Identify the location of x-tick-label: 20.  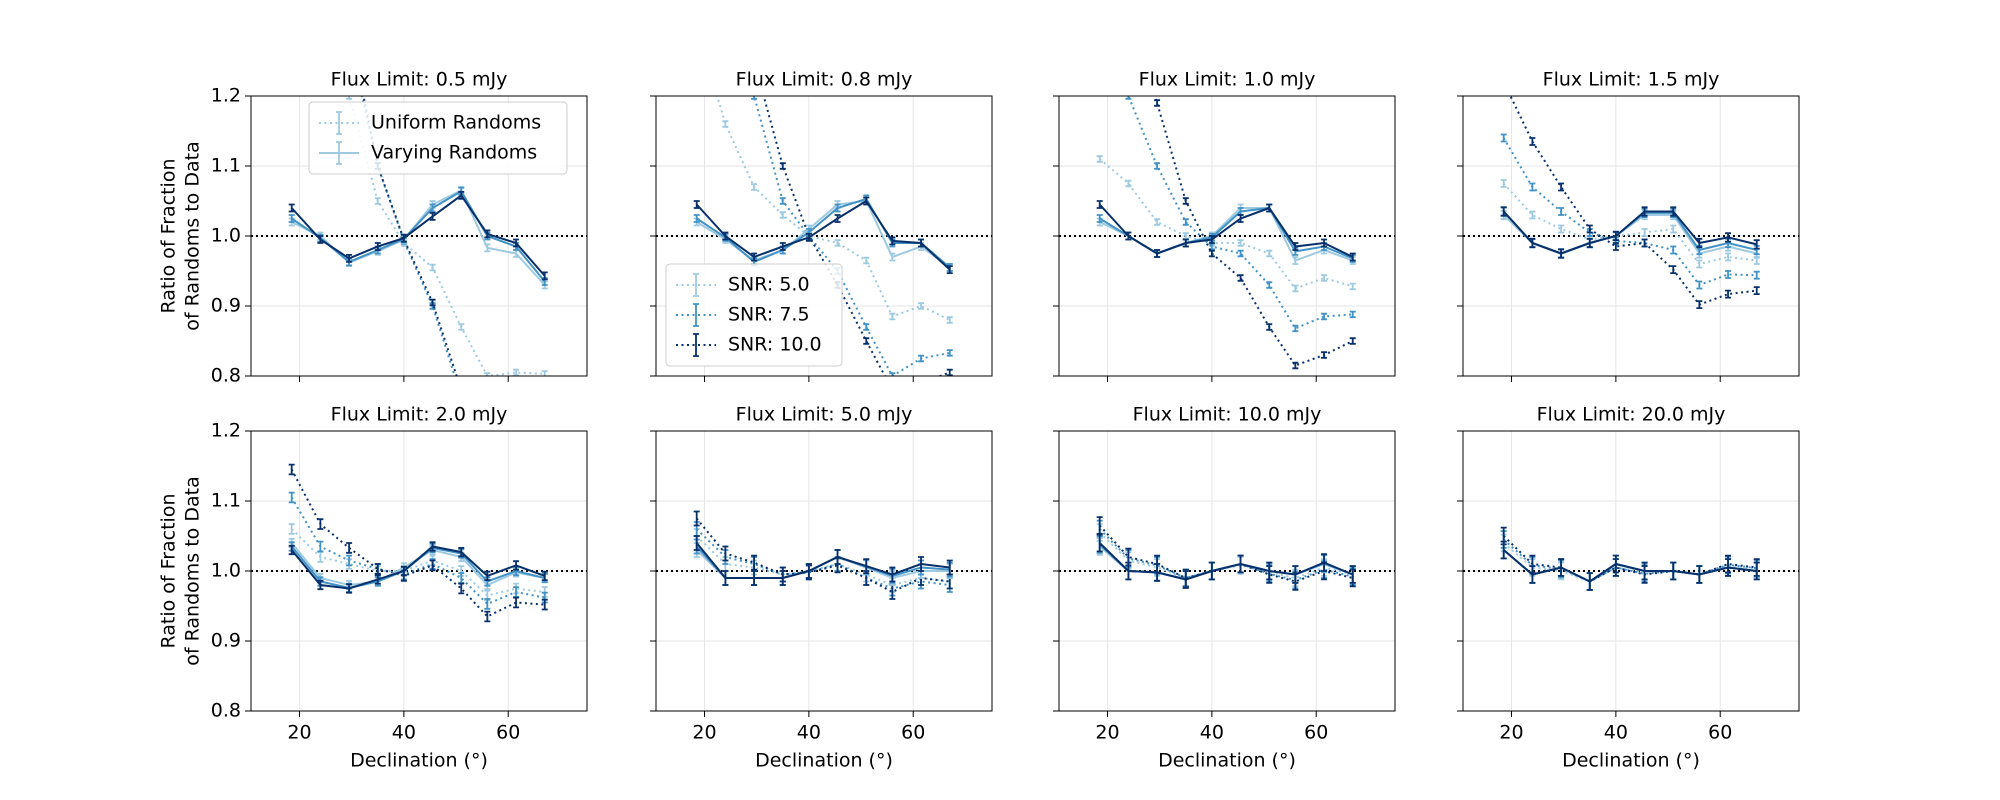
(1511, 733).